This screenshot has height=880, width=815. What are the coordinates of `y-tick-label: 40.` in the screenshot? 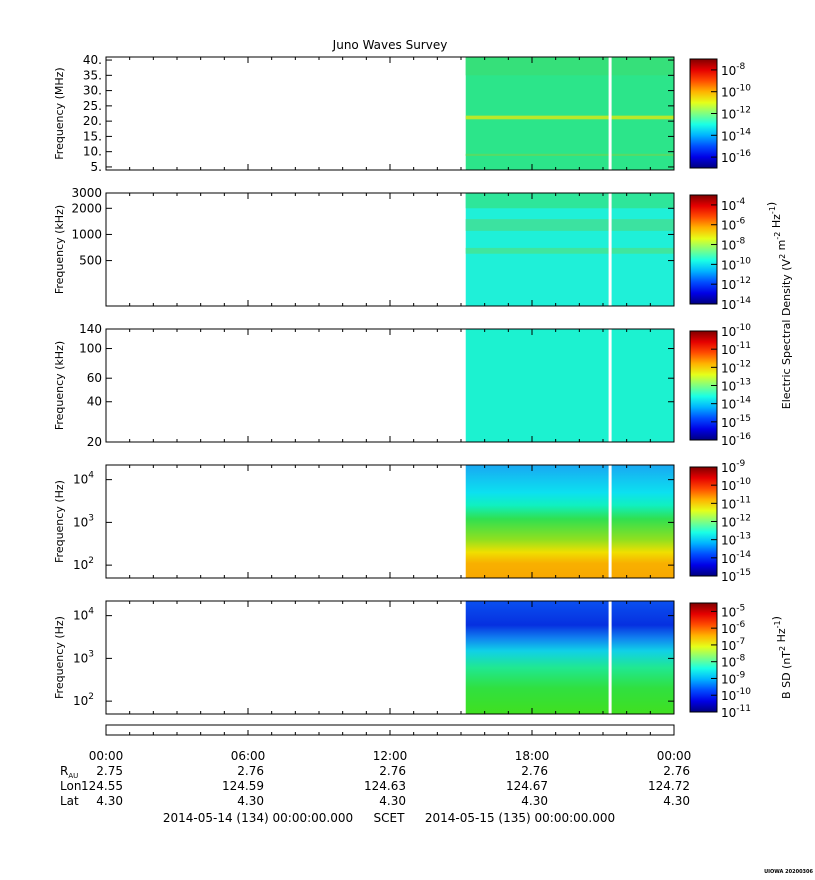 It's located at (92, 60).